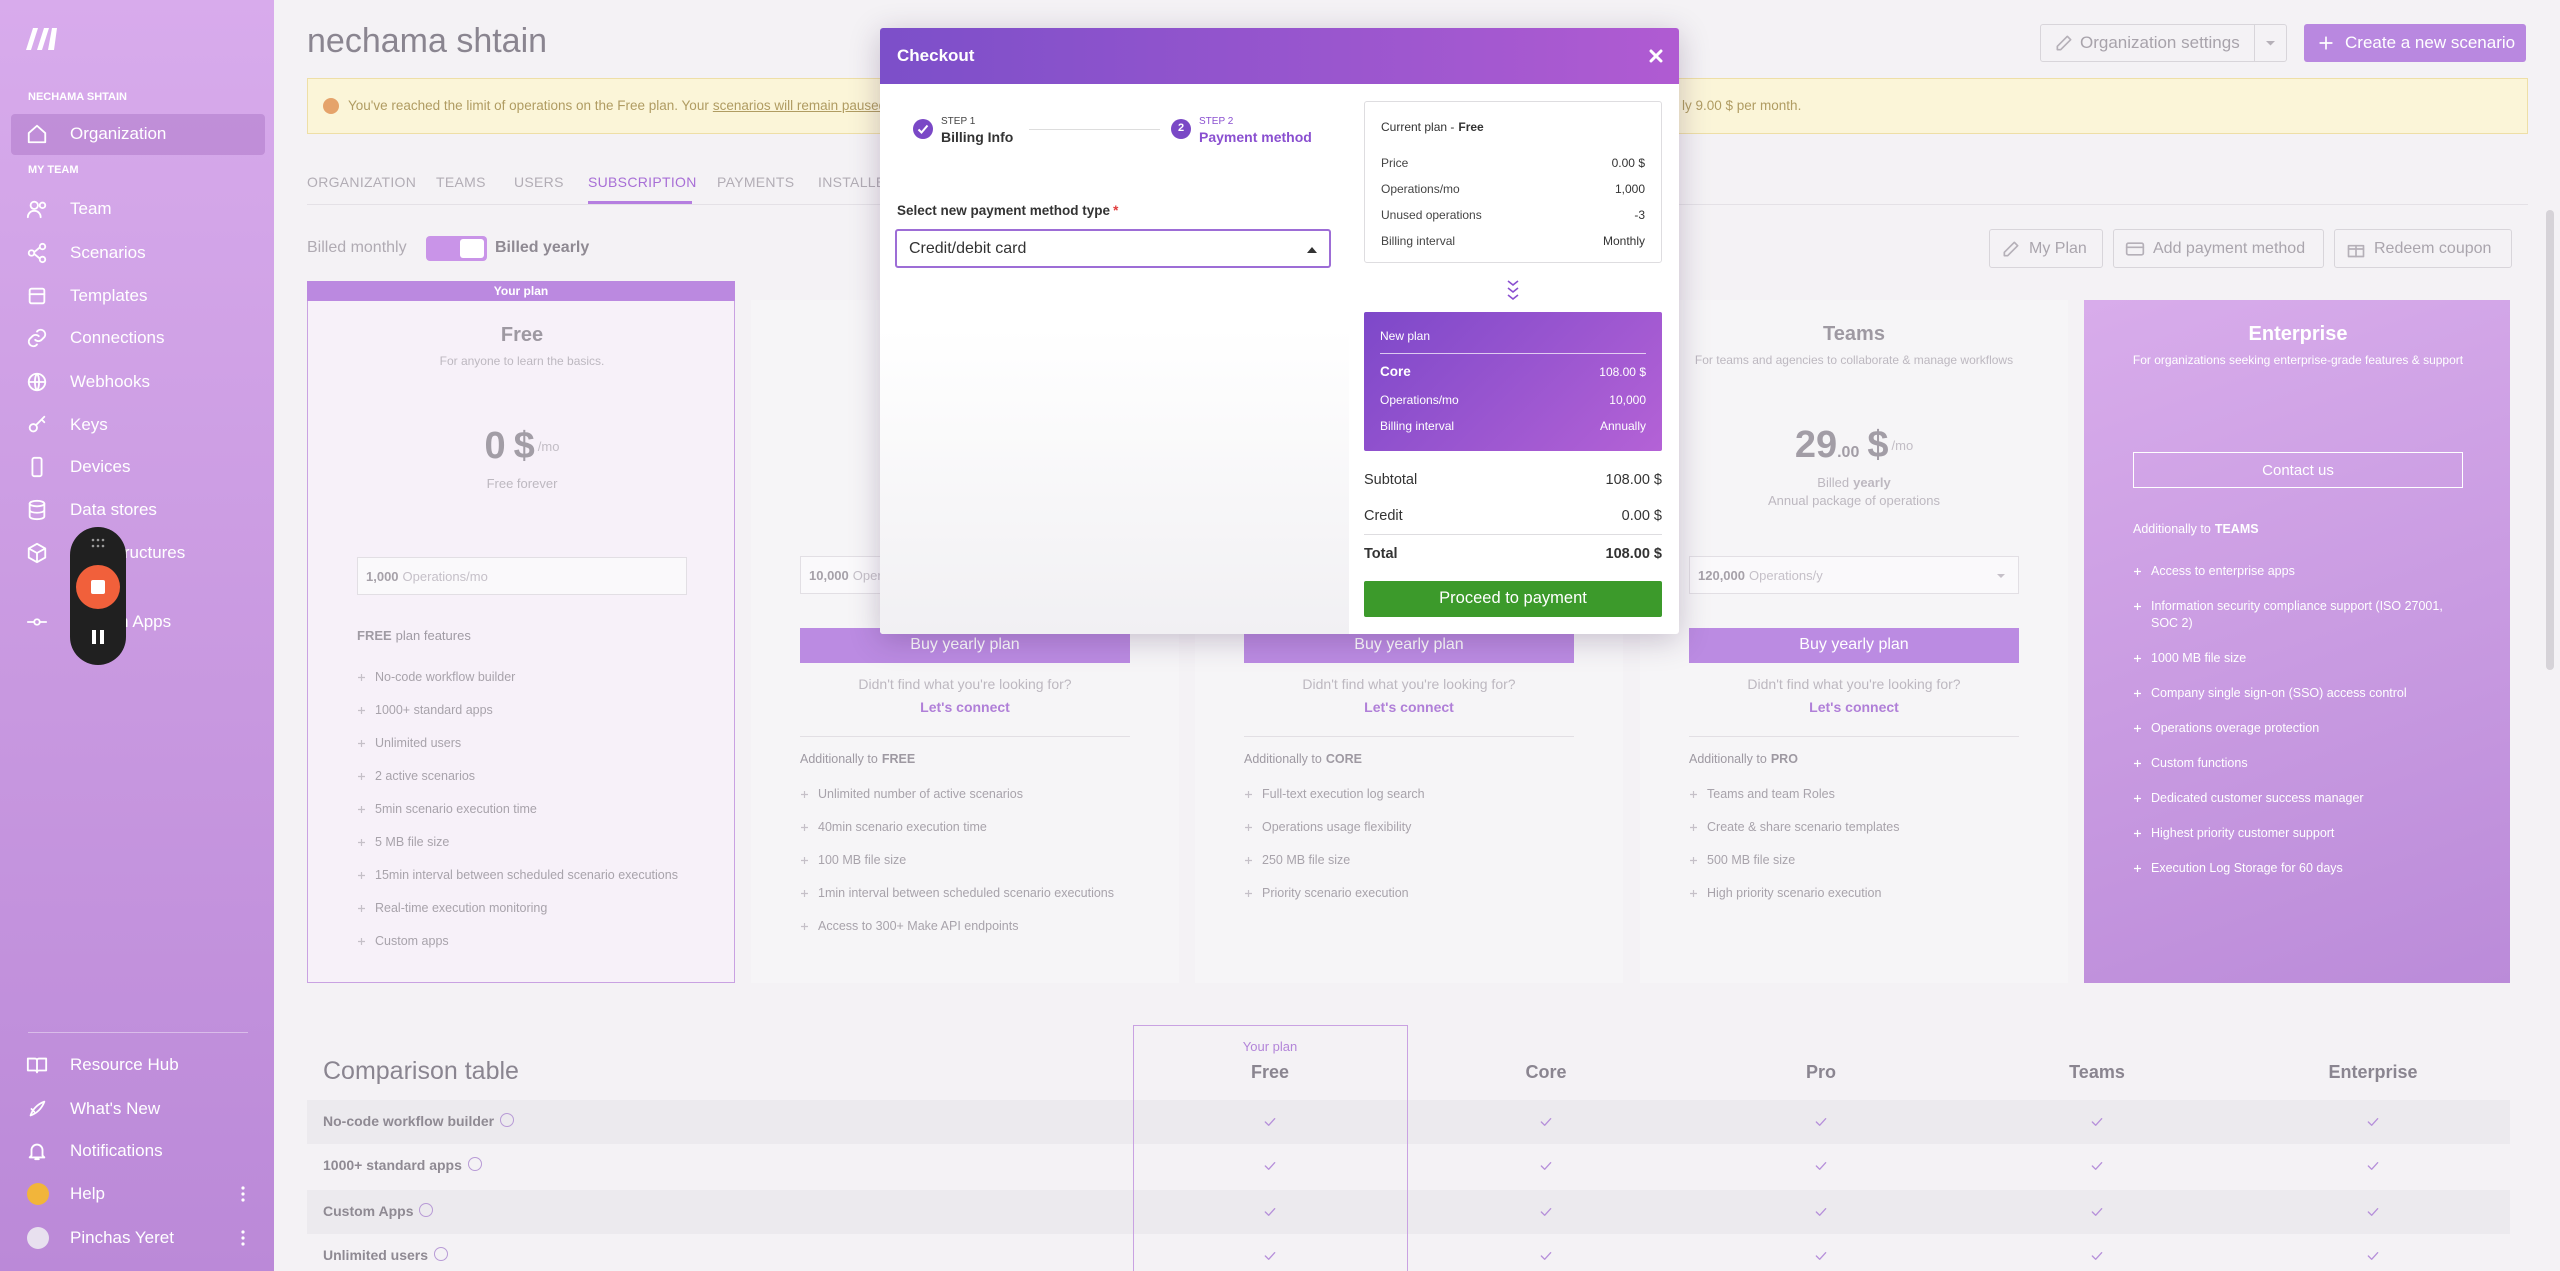 The image size is (2560, 1271). Describe the element at coordinates (1513, 599) in the screenshot. I see `proceed-button: Proceed to payment` at that location.